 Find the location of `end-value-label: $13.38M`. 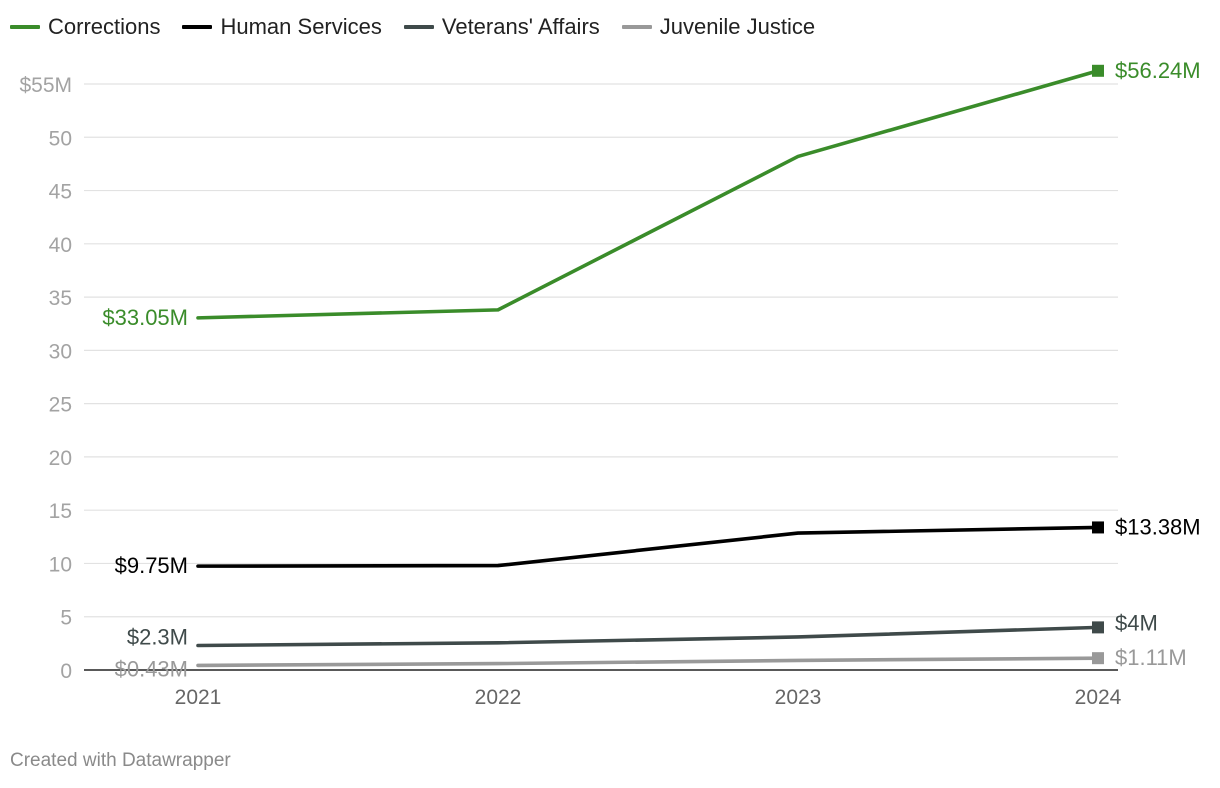

end-value-label: $13.38M is located at coordinates (1158, 526).